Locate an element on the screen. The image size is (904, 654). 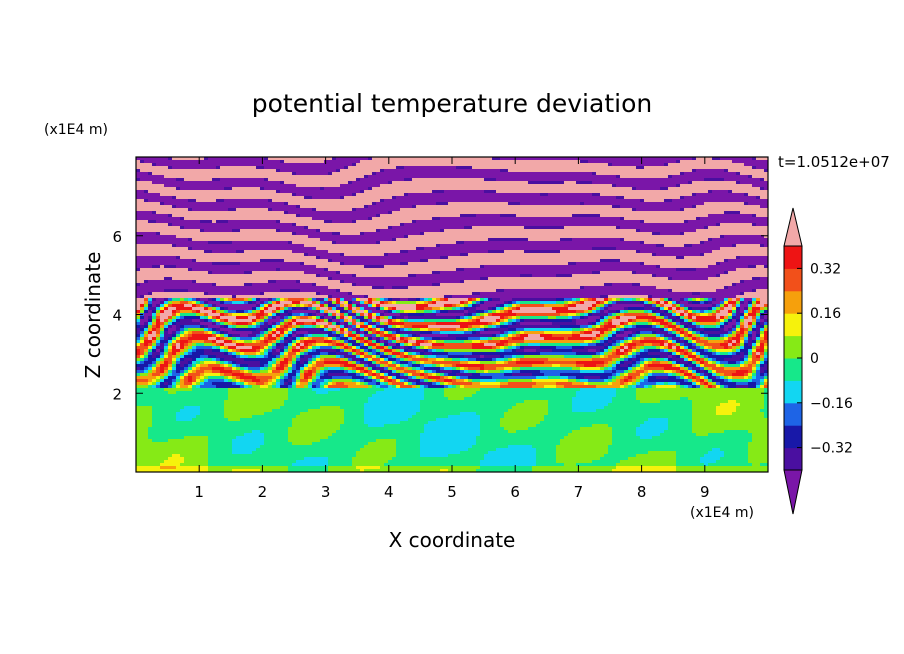
x-tick-label: 5 is located at coordinates (452, 492).